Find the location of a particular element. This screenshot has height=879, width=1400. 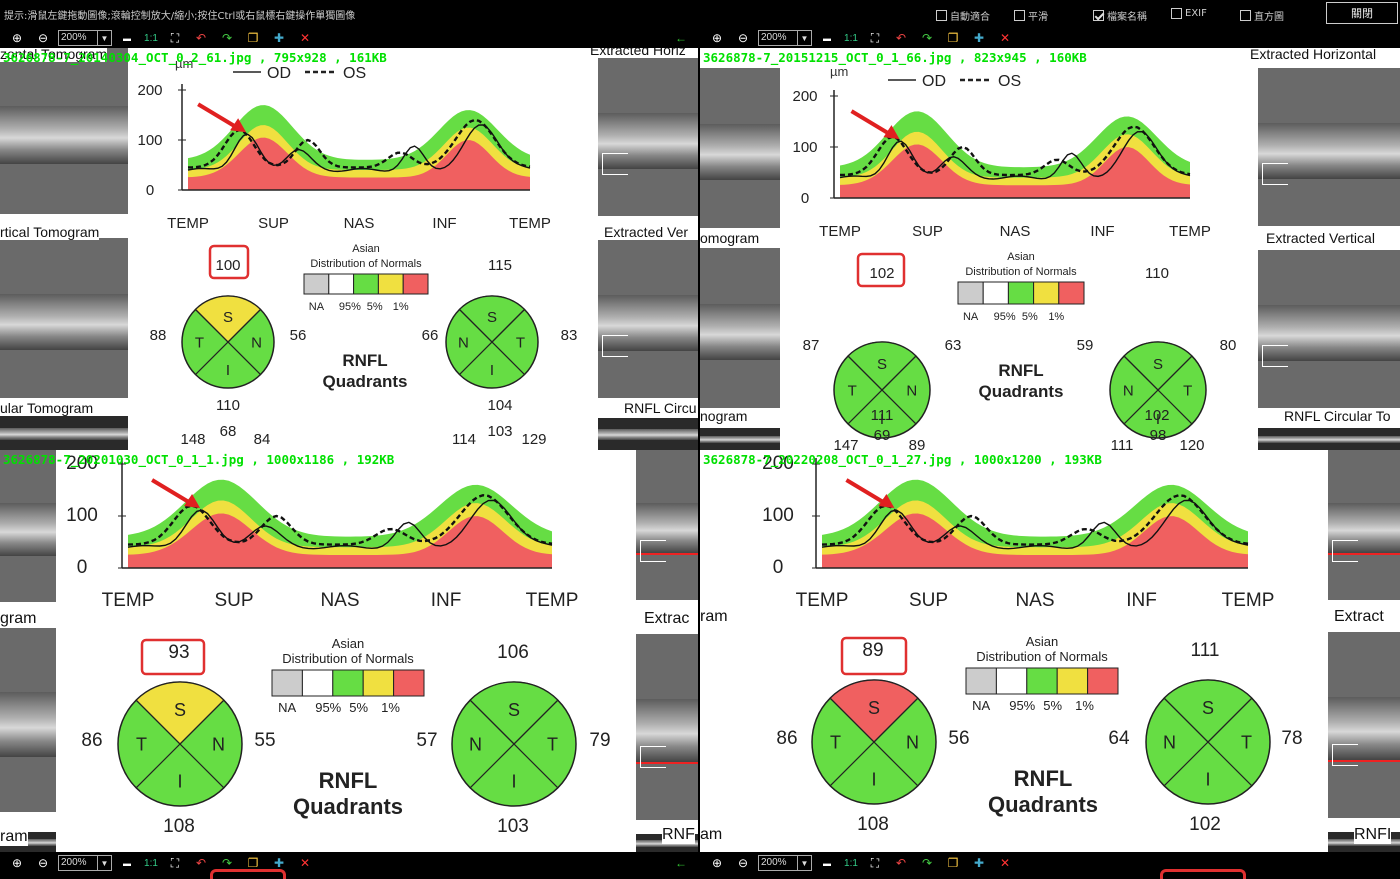

oct-tomogram-image is located at coordinates (667, 525).